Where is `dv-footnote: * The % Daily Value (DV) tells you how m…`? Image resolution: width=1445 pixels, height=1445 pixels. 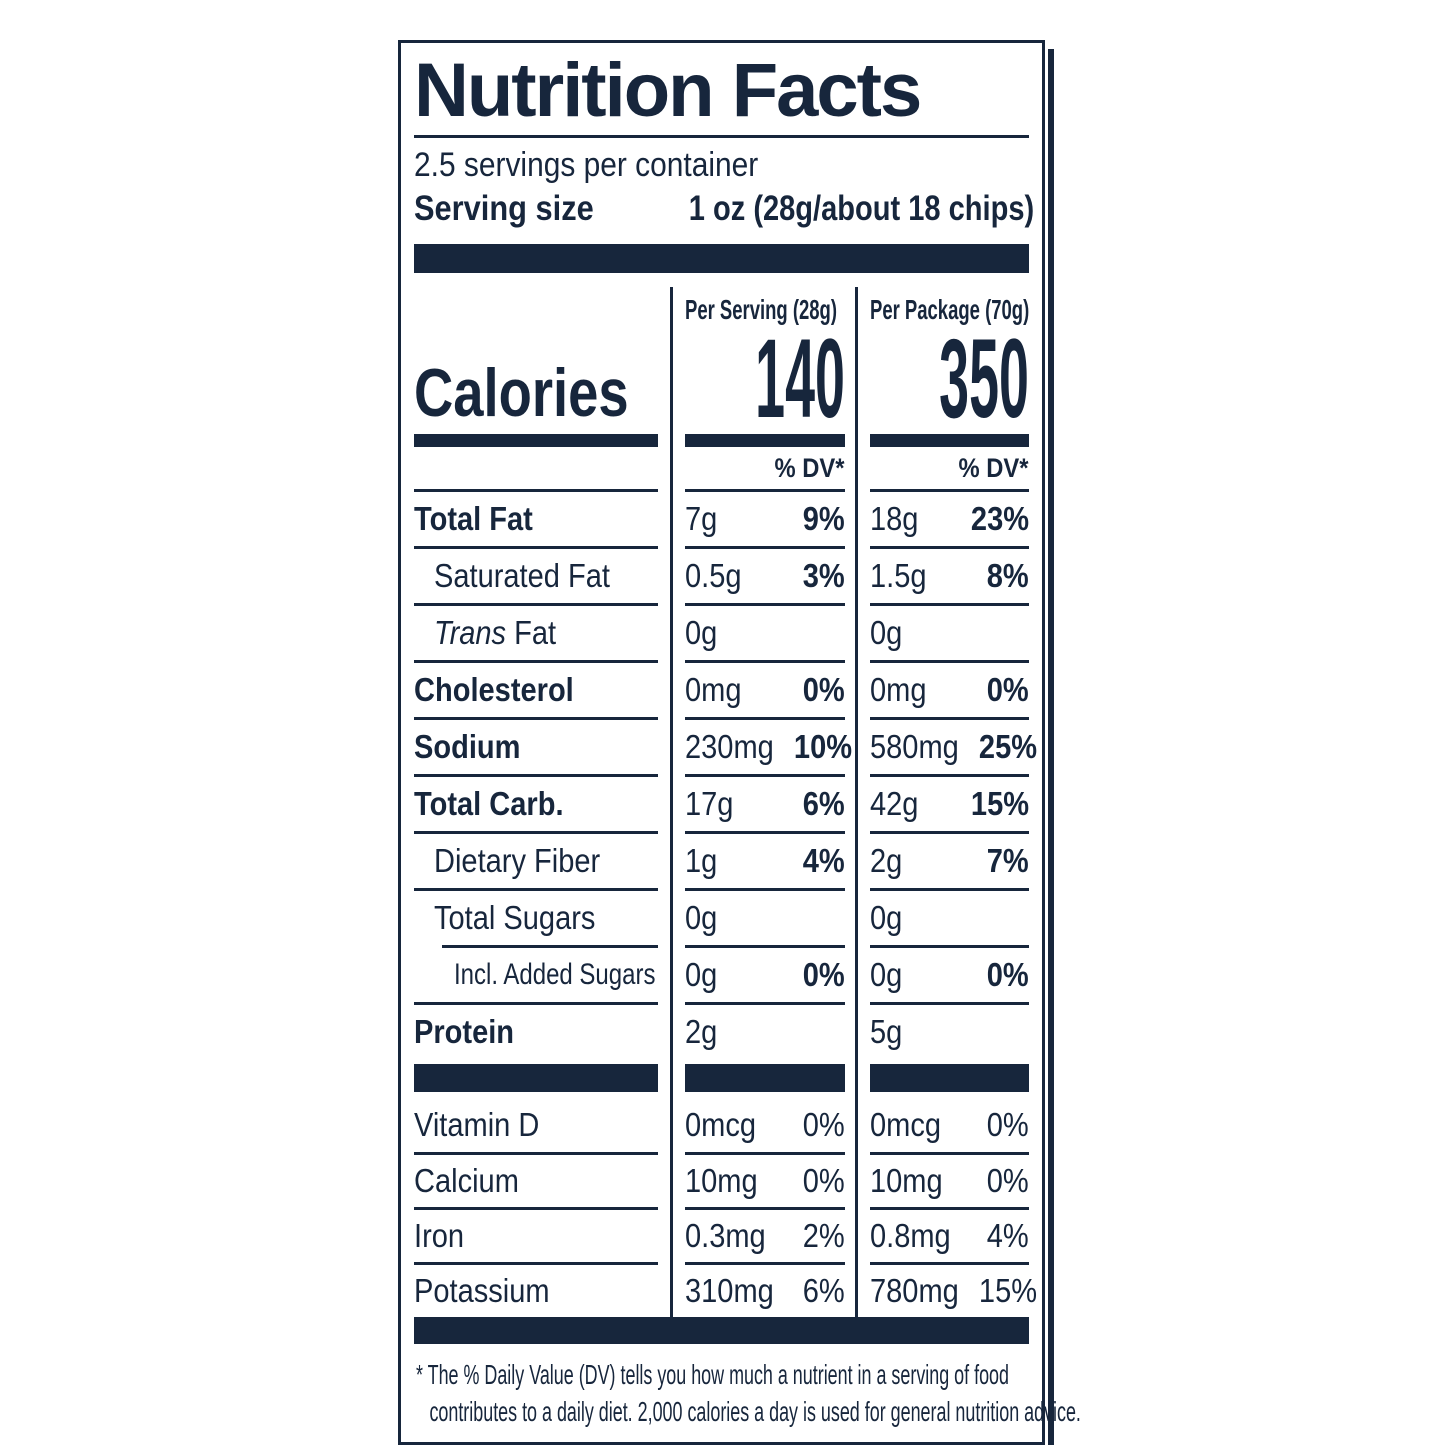
dv-footnote: * The % Daily Value (DV) tells you how m… is located at coordinates (747, 1393).